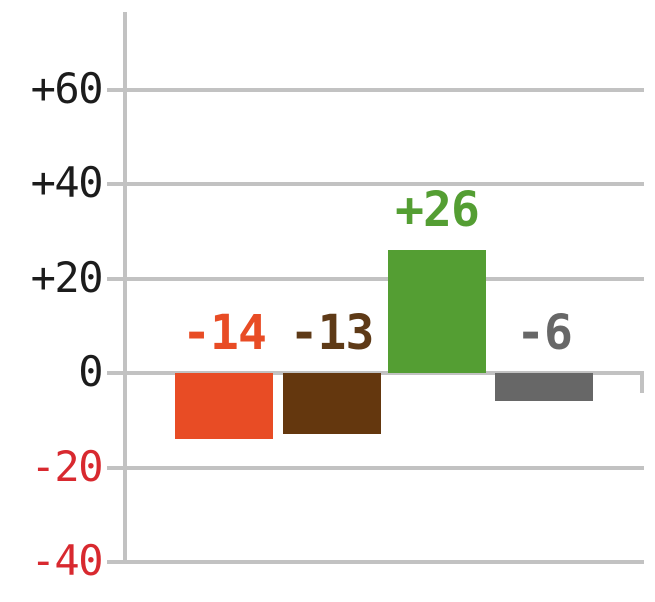 Image resolution: width=655 pixels, height=602 pixels. What do you see at coordinates (642, 382) in the screenshot?
I see `zero-line-end-tick` at bounding box center [642, 382].